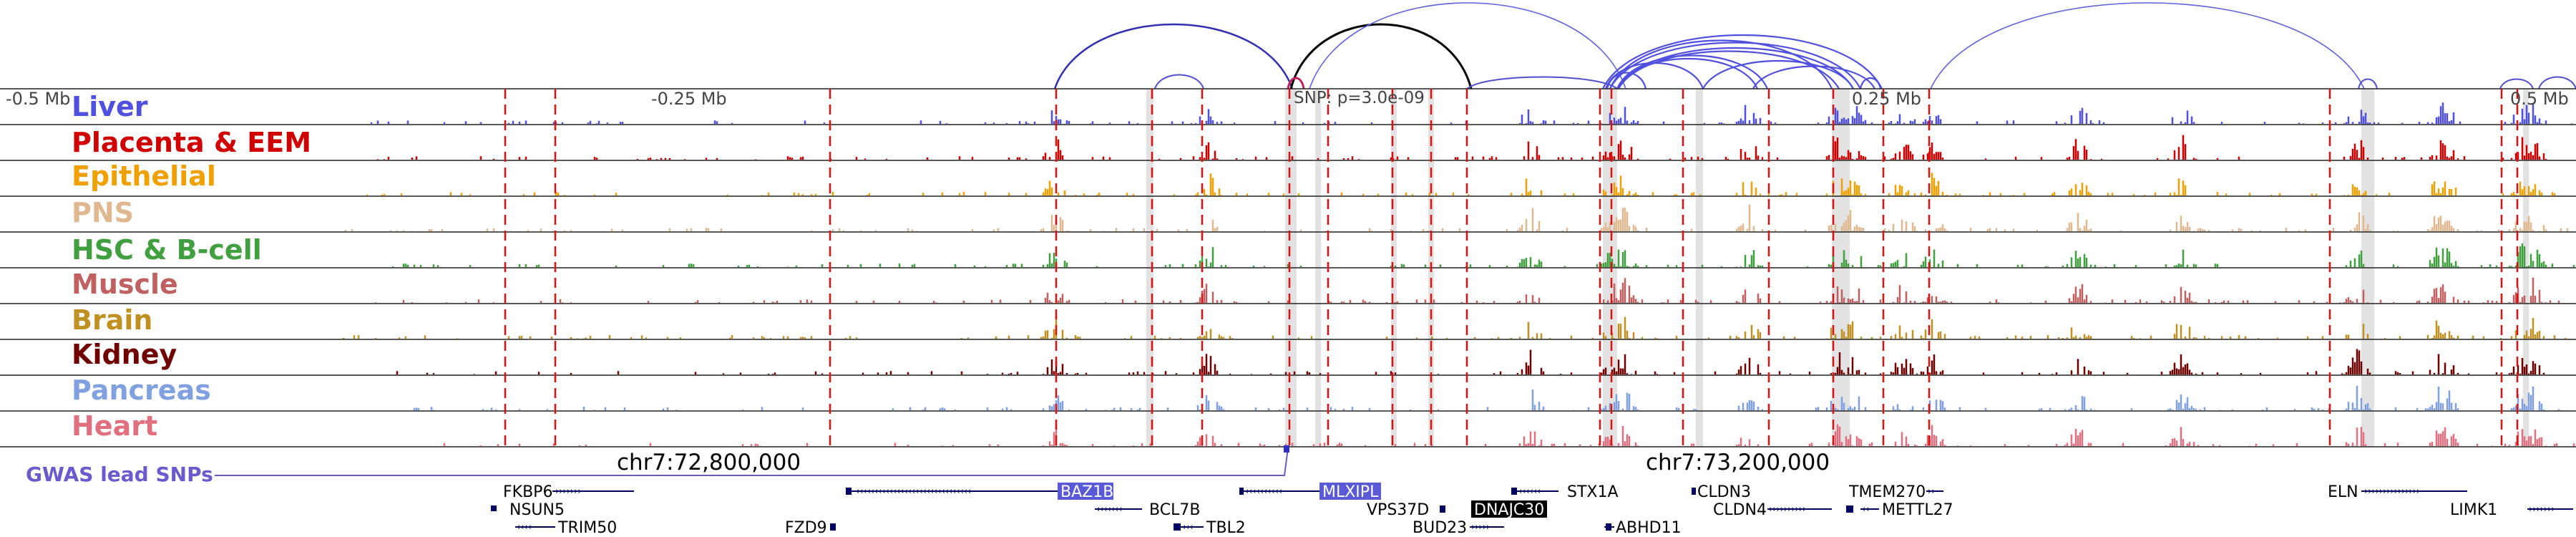 This screenshot has width=2576, height=537. I want to click on track-label-hsc: HSC & B-cell, so click(167, 250).